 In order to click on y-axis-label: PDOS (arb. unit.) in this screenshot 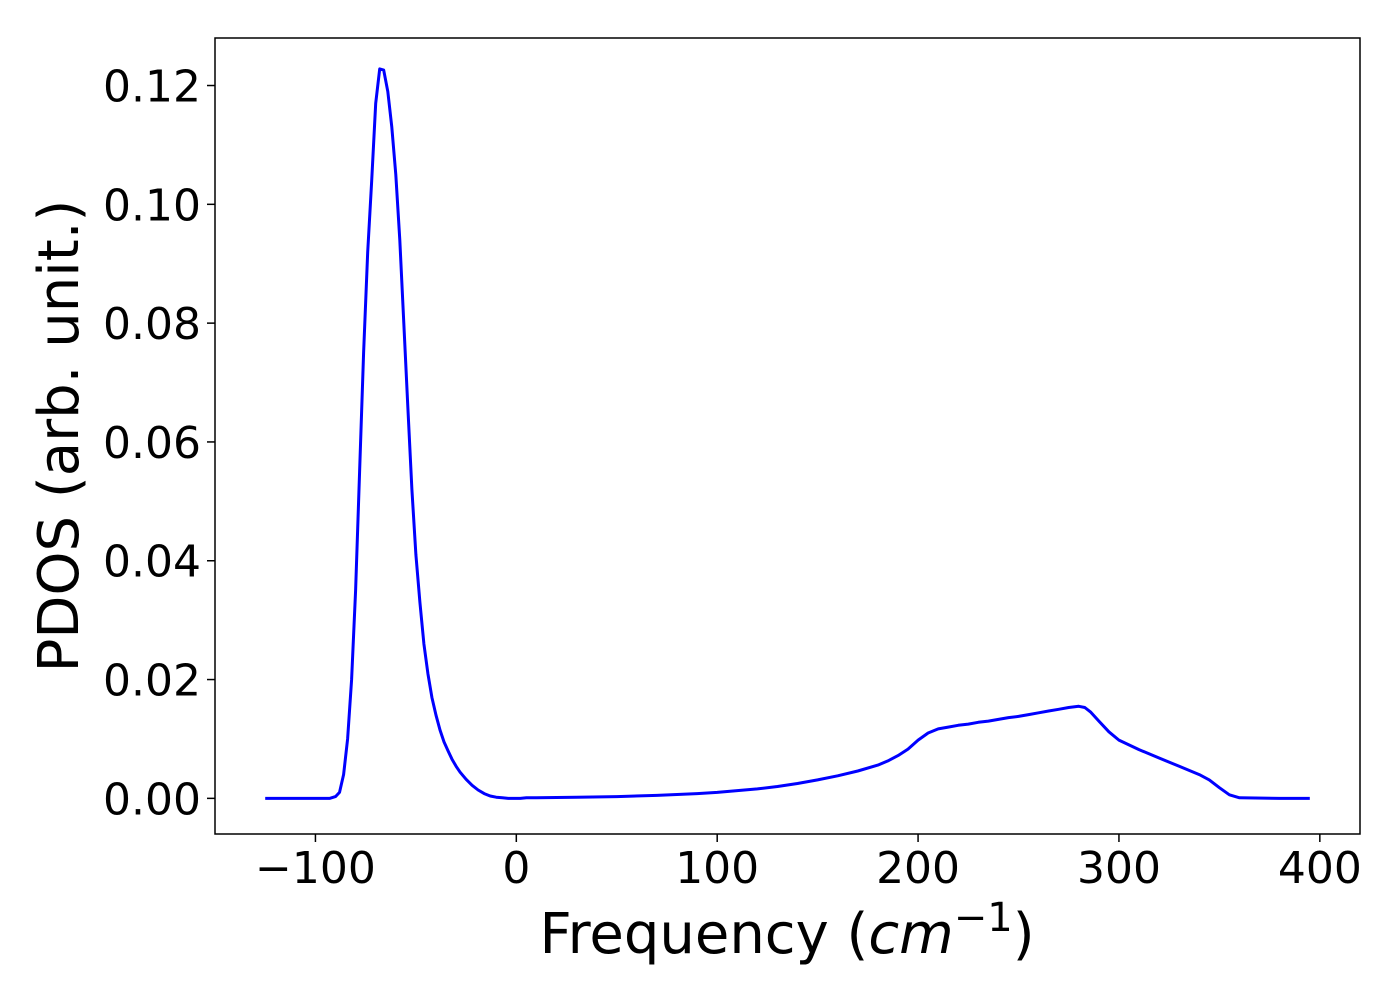, I will do `click(59, 436)`.